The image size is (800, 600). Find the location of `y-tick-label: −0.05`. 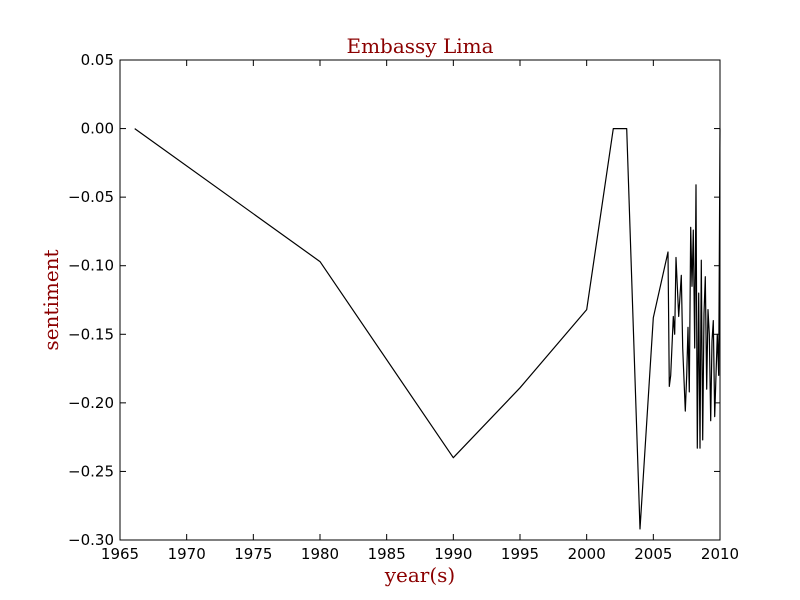

y-tick-label: −0.05 is located at coordinates (91, 197).